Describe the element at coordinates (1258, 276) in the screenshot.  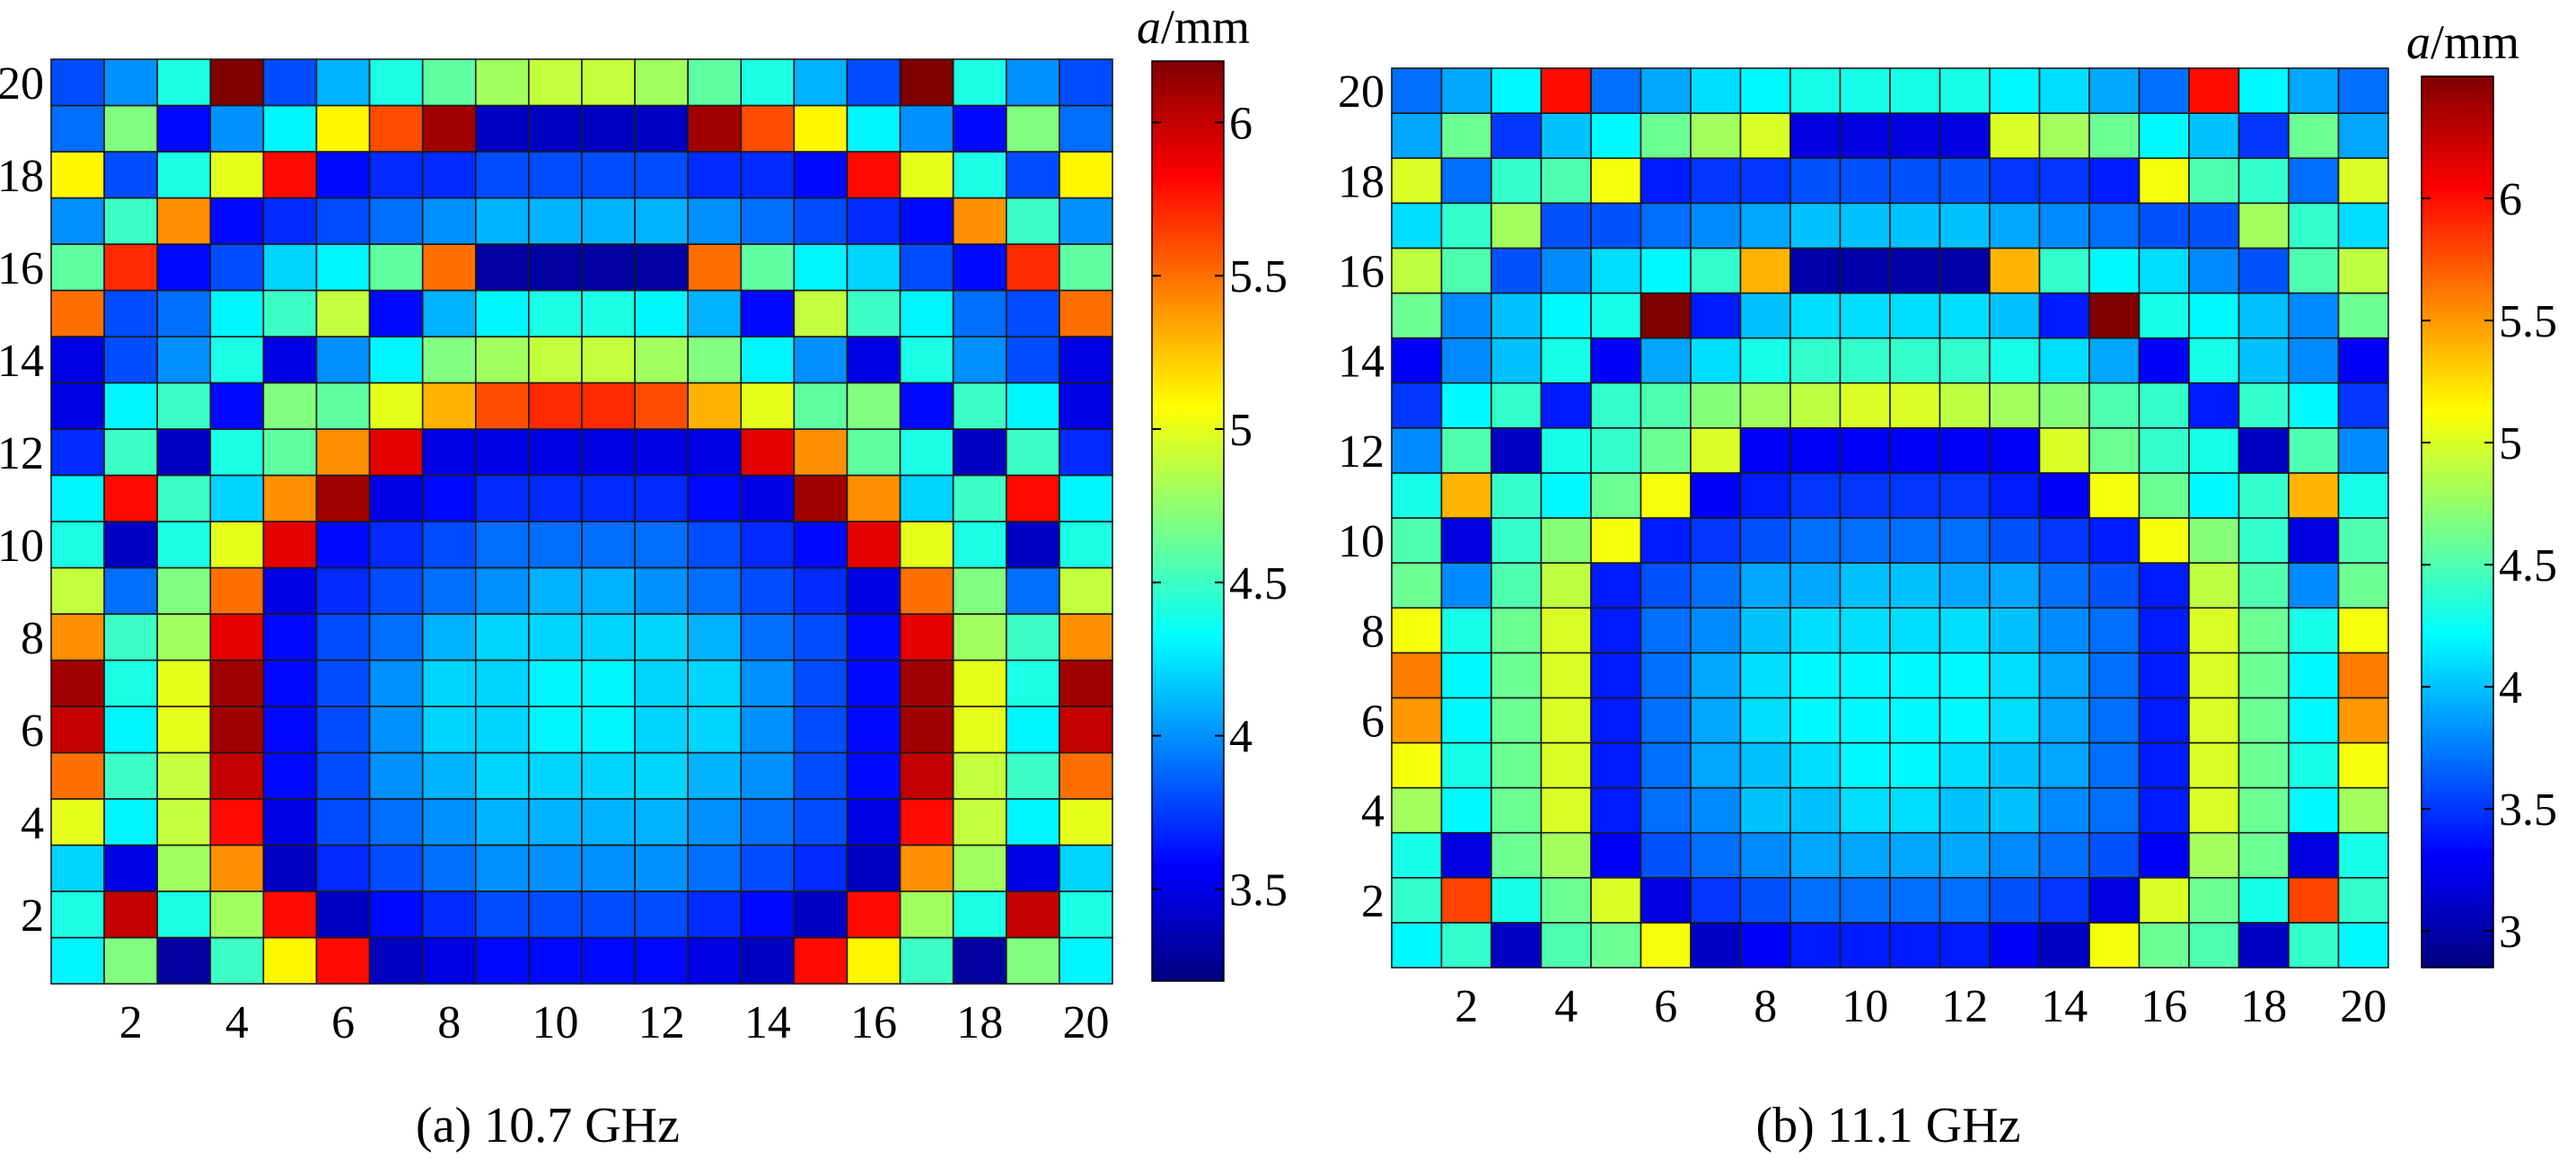
I see `colorbar-tick-label: 5.5` at that location.